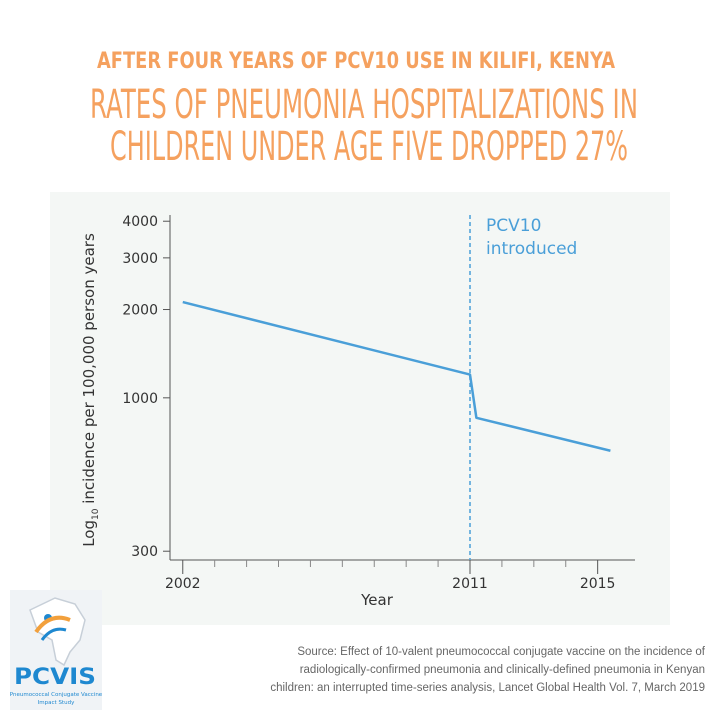  I want to click on y-label-part: Log, so click(89, 533).